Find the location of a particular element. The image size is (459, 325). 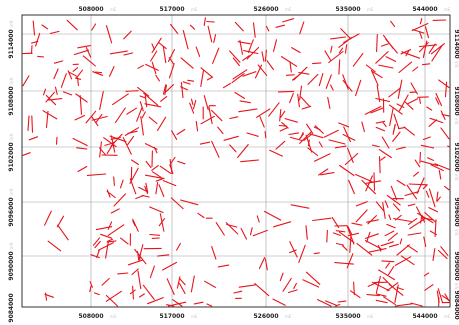

top-x-tick-label: 517000 is located at coordinates (171, 9).